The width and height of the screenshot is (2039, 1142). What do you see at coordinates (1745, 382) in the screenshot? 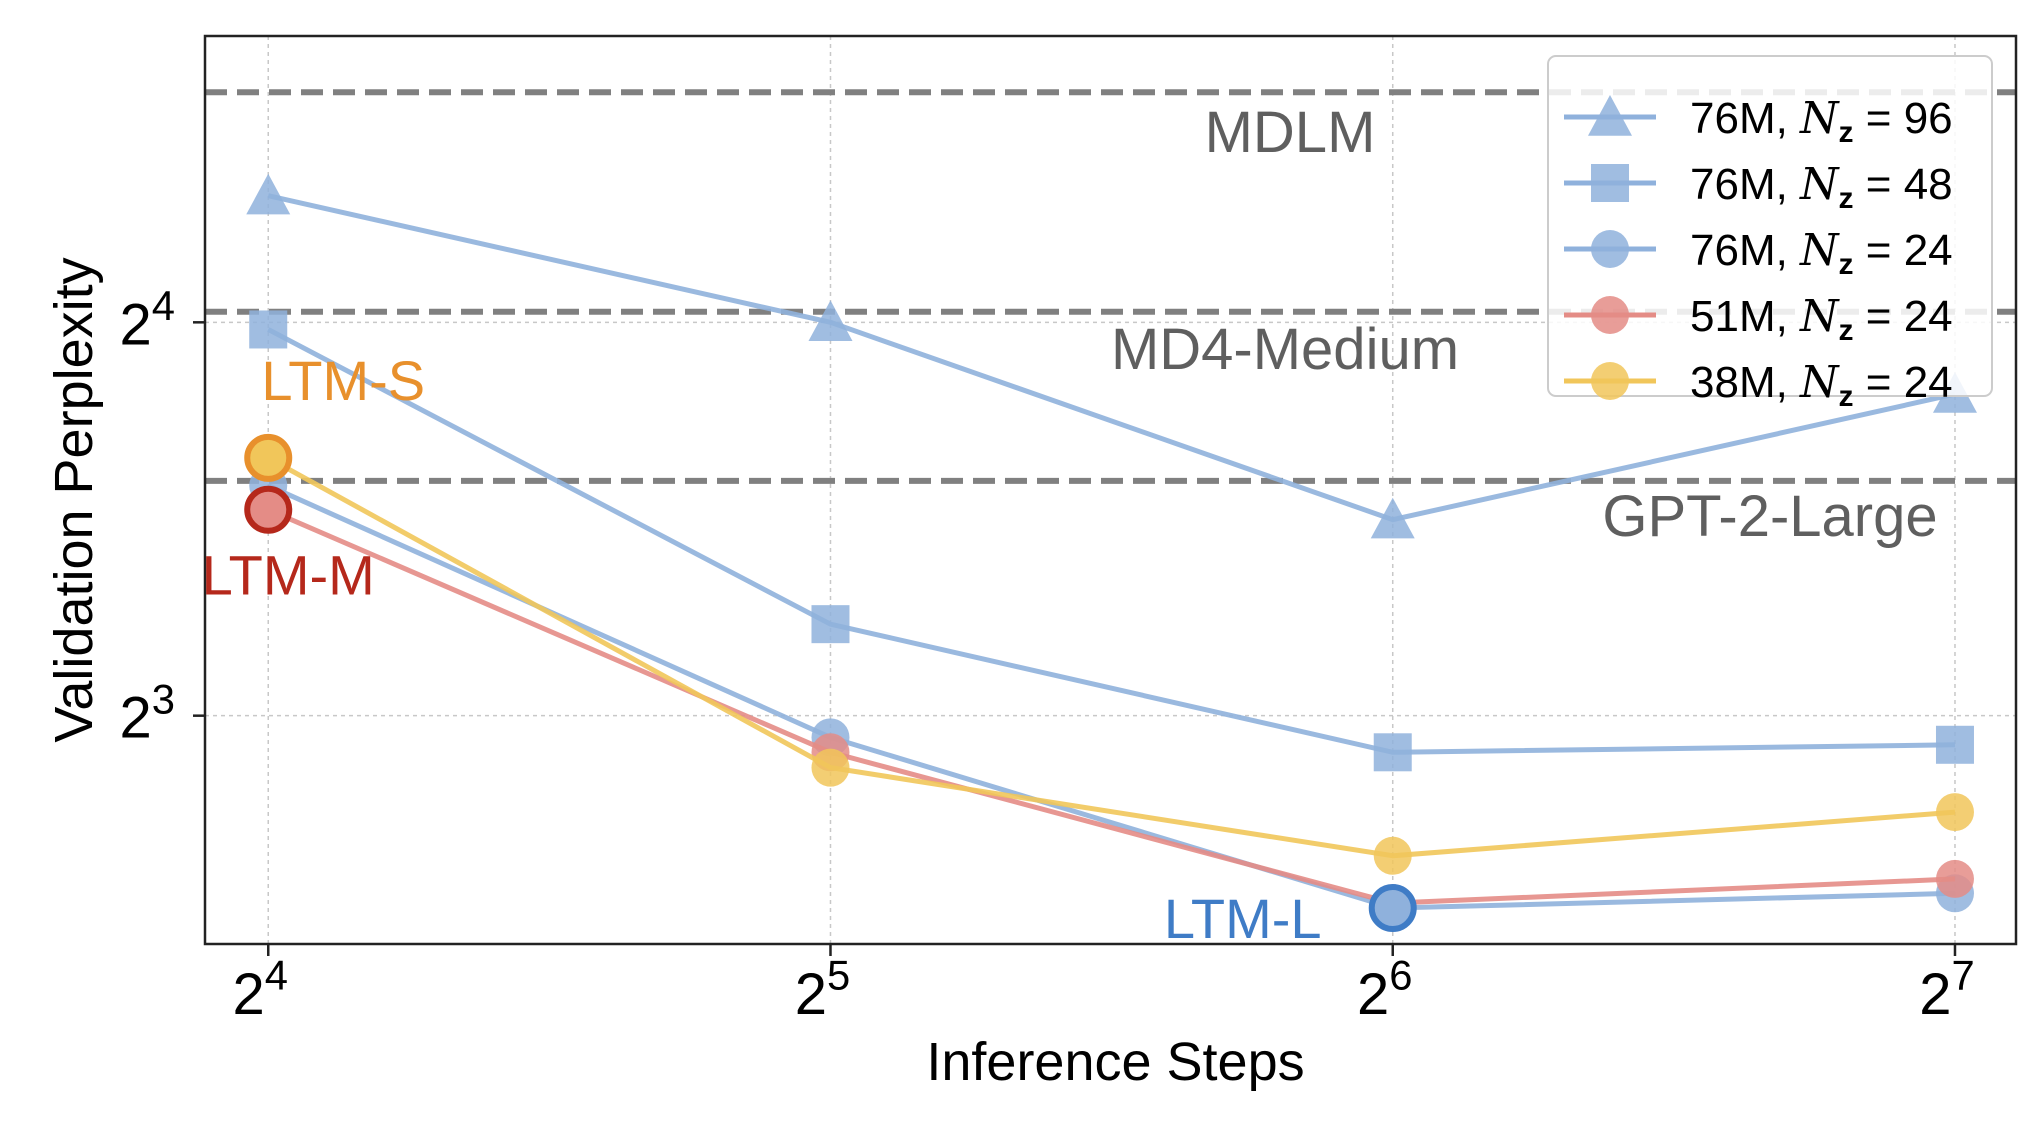
I see `legend-label-prefix: 38M,` at bounding box center [1745, 382].